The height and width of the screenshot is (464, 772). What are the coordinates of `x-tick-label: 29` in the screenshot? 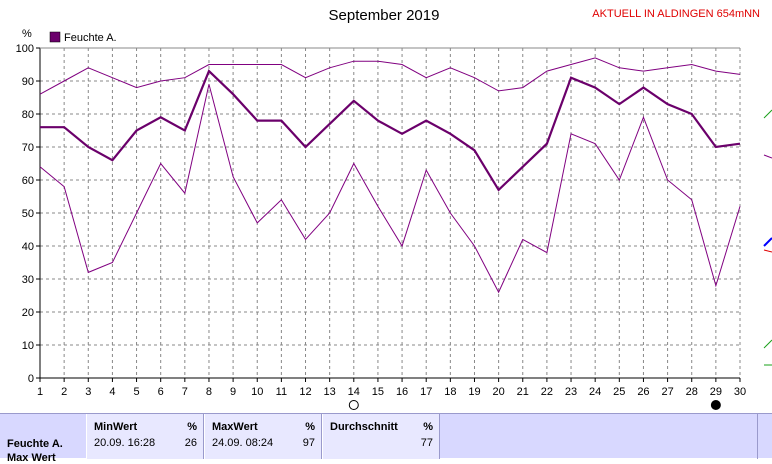 It's located at (716, 392).